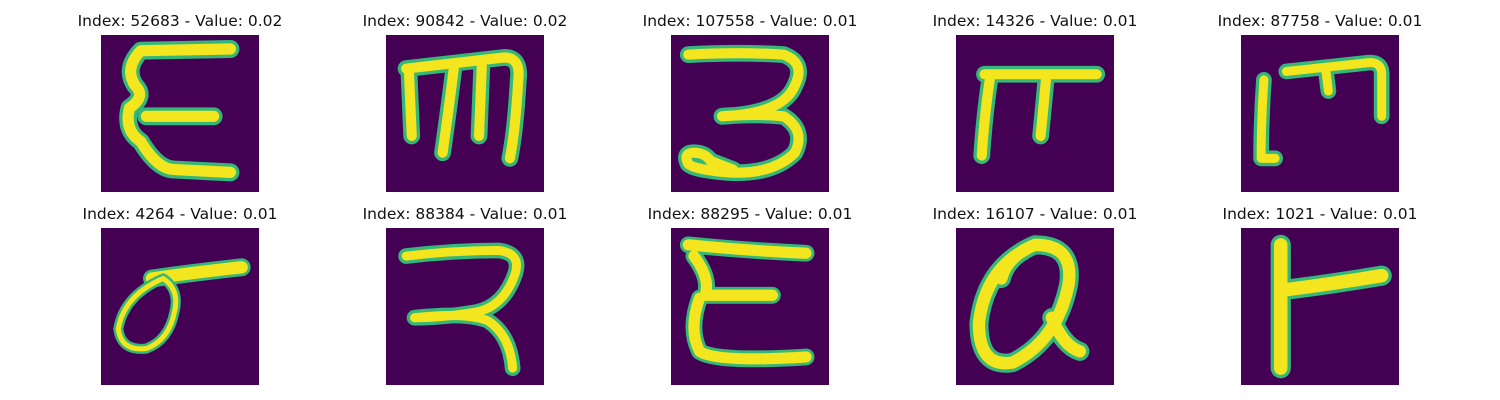 The width and height of the screenshot is (1500, 400). Describe the element at coordinates (1320, 21) in the screenshot. I see `sample-title: Index: 87758 - Value: 0.01` at that location.